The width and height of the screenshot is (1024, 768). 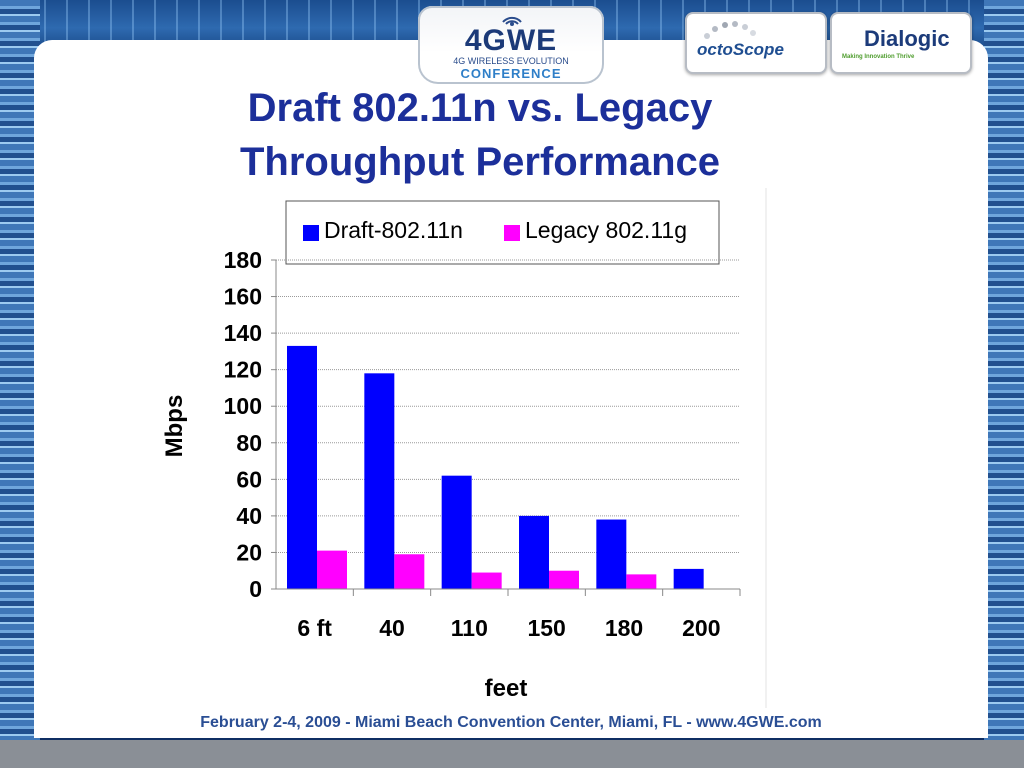 I want to click on y-tick-label: 160, so click(x=243, y=297).